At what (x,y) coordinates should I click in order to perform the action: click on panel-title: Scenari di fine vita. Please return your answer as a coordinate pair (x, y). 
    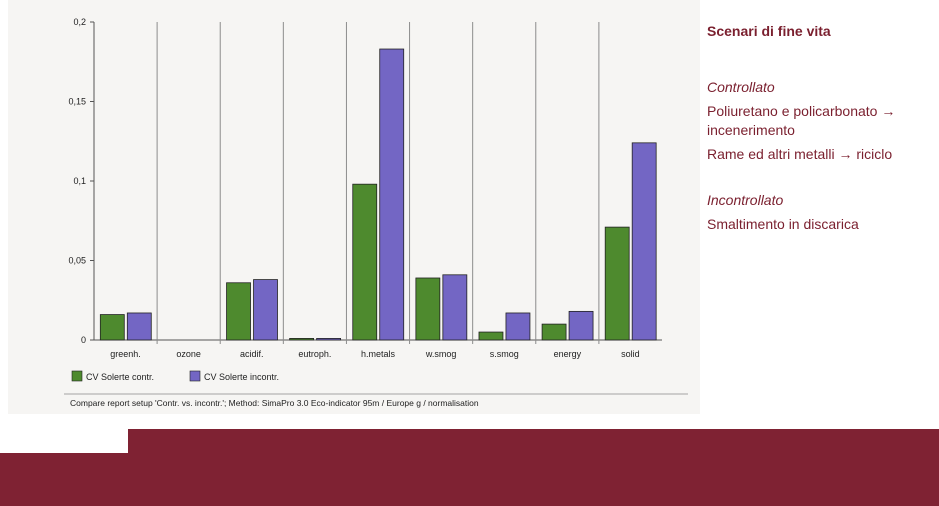
    Looking at the image, I should click on (769, 31).